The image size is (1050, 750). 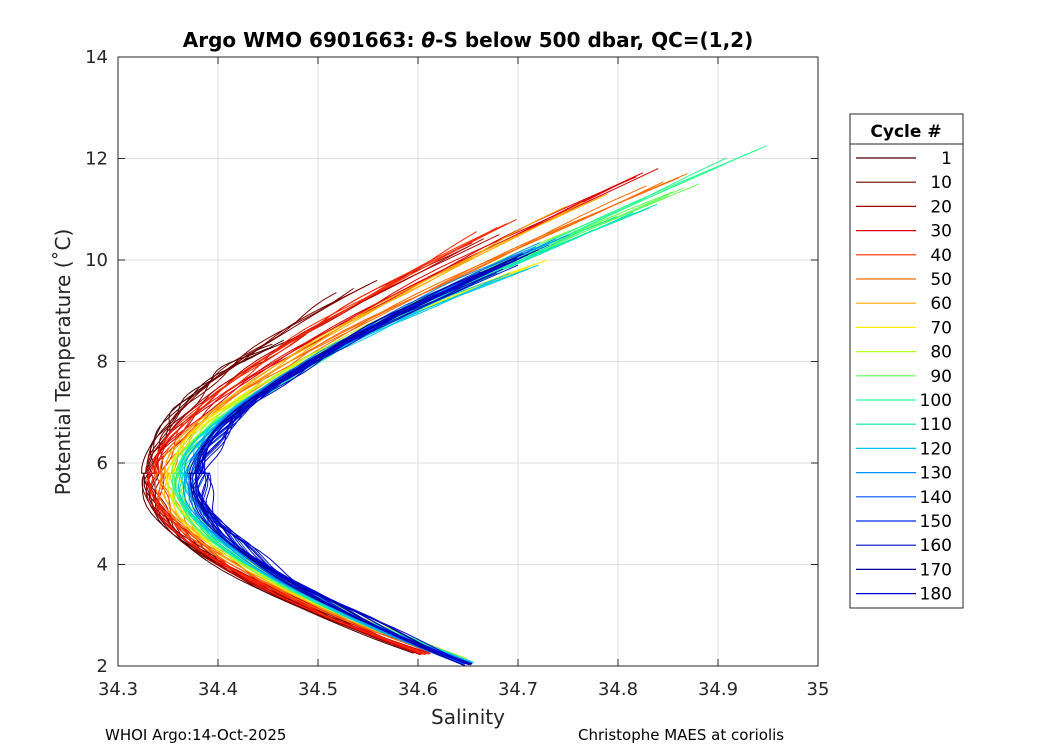 I want to click on y-tick-label: 6, so click(x=102, y=463).